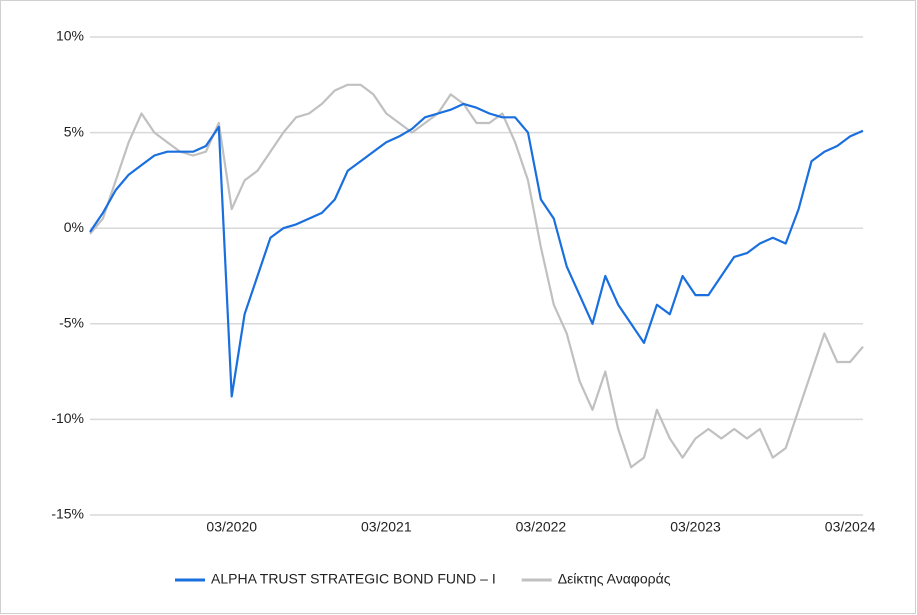 The width and height of the screenshot is (917, 615). Describe the element at coordinates (231, 527) in the screenshot. I see `x-tick-label: 03/2020` at that location.